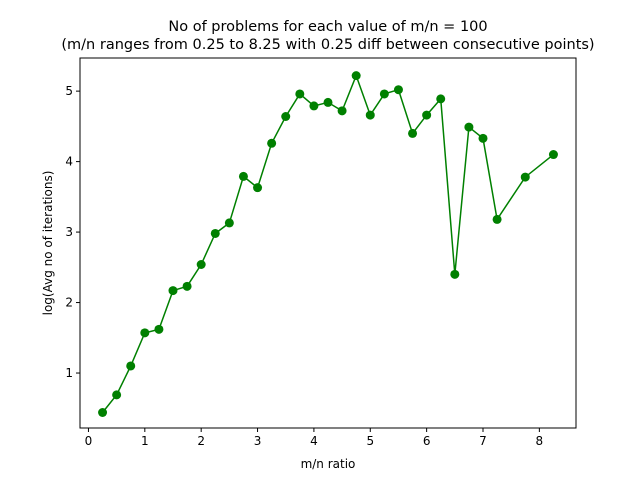 This screenshot has width=640, height=480. What do you see at coordinates (69, 91) in the screenshot?
I see `y-tick-label: 5` at bounding box center [69, 91].